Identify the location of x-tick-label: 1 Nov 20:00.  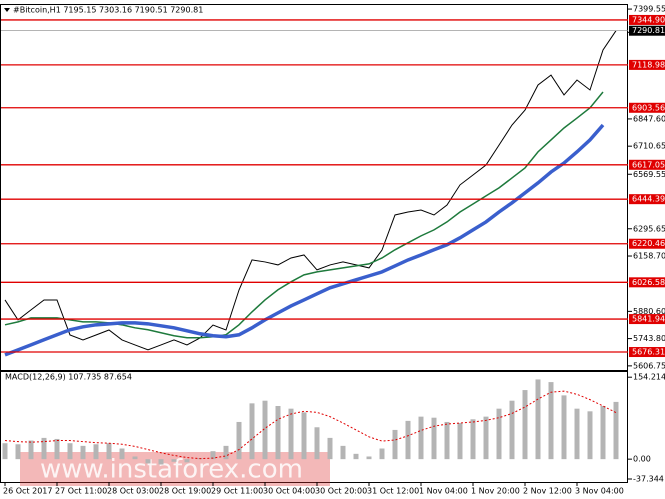
(495, 491).